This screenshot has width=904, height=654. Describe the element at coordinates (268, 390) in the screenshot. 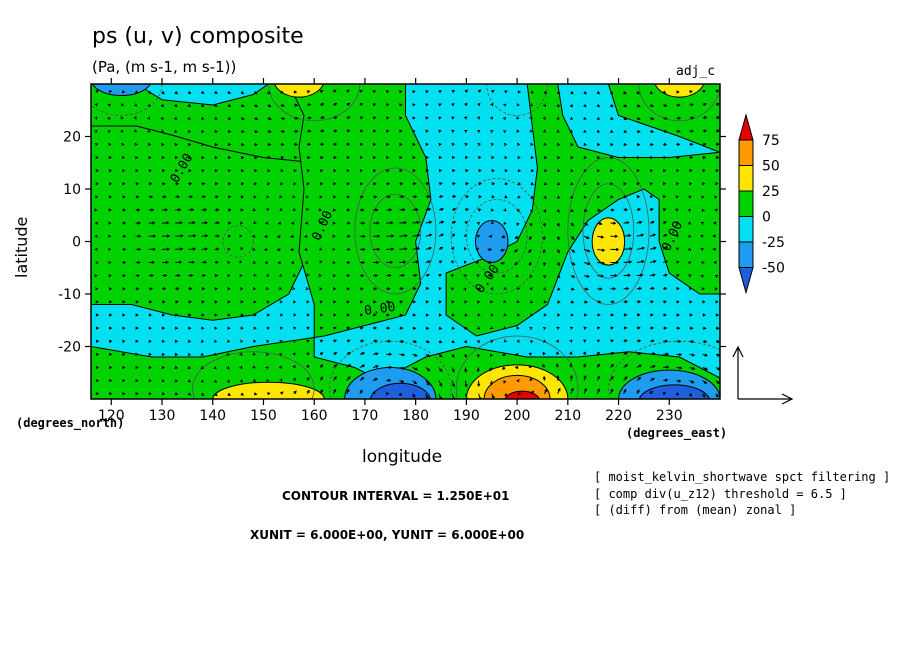

I see `high-south-west` at that location.